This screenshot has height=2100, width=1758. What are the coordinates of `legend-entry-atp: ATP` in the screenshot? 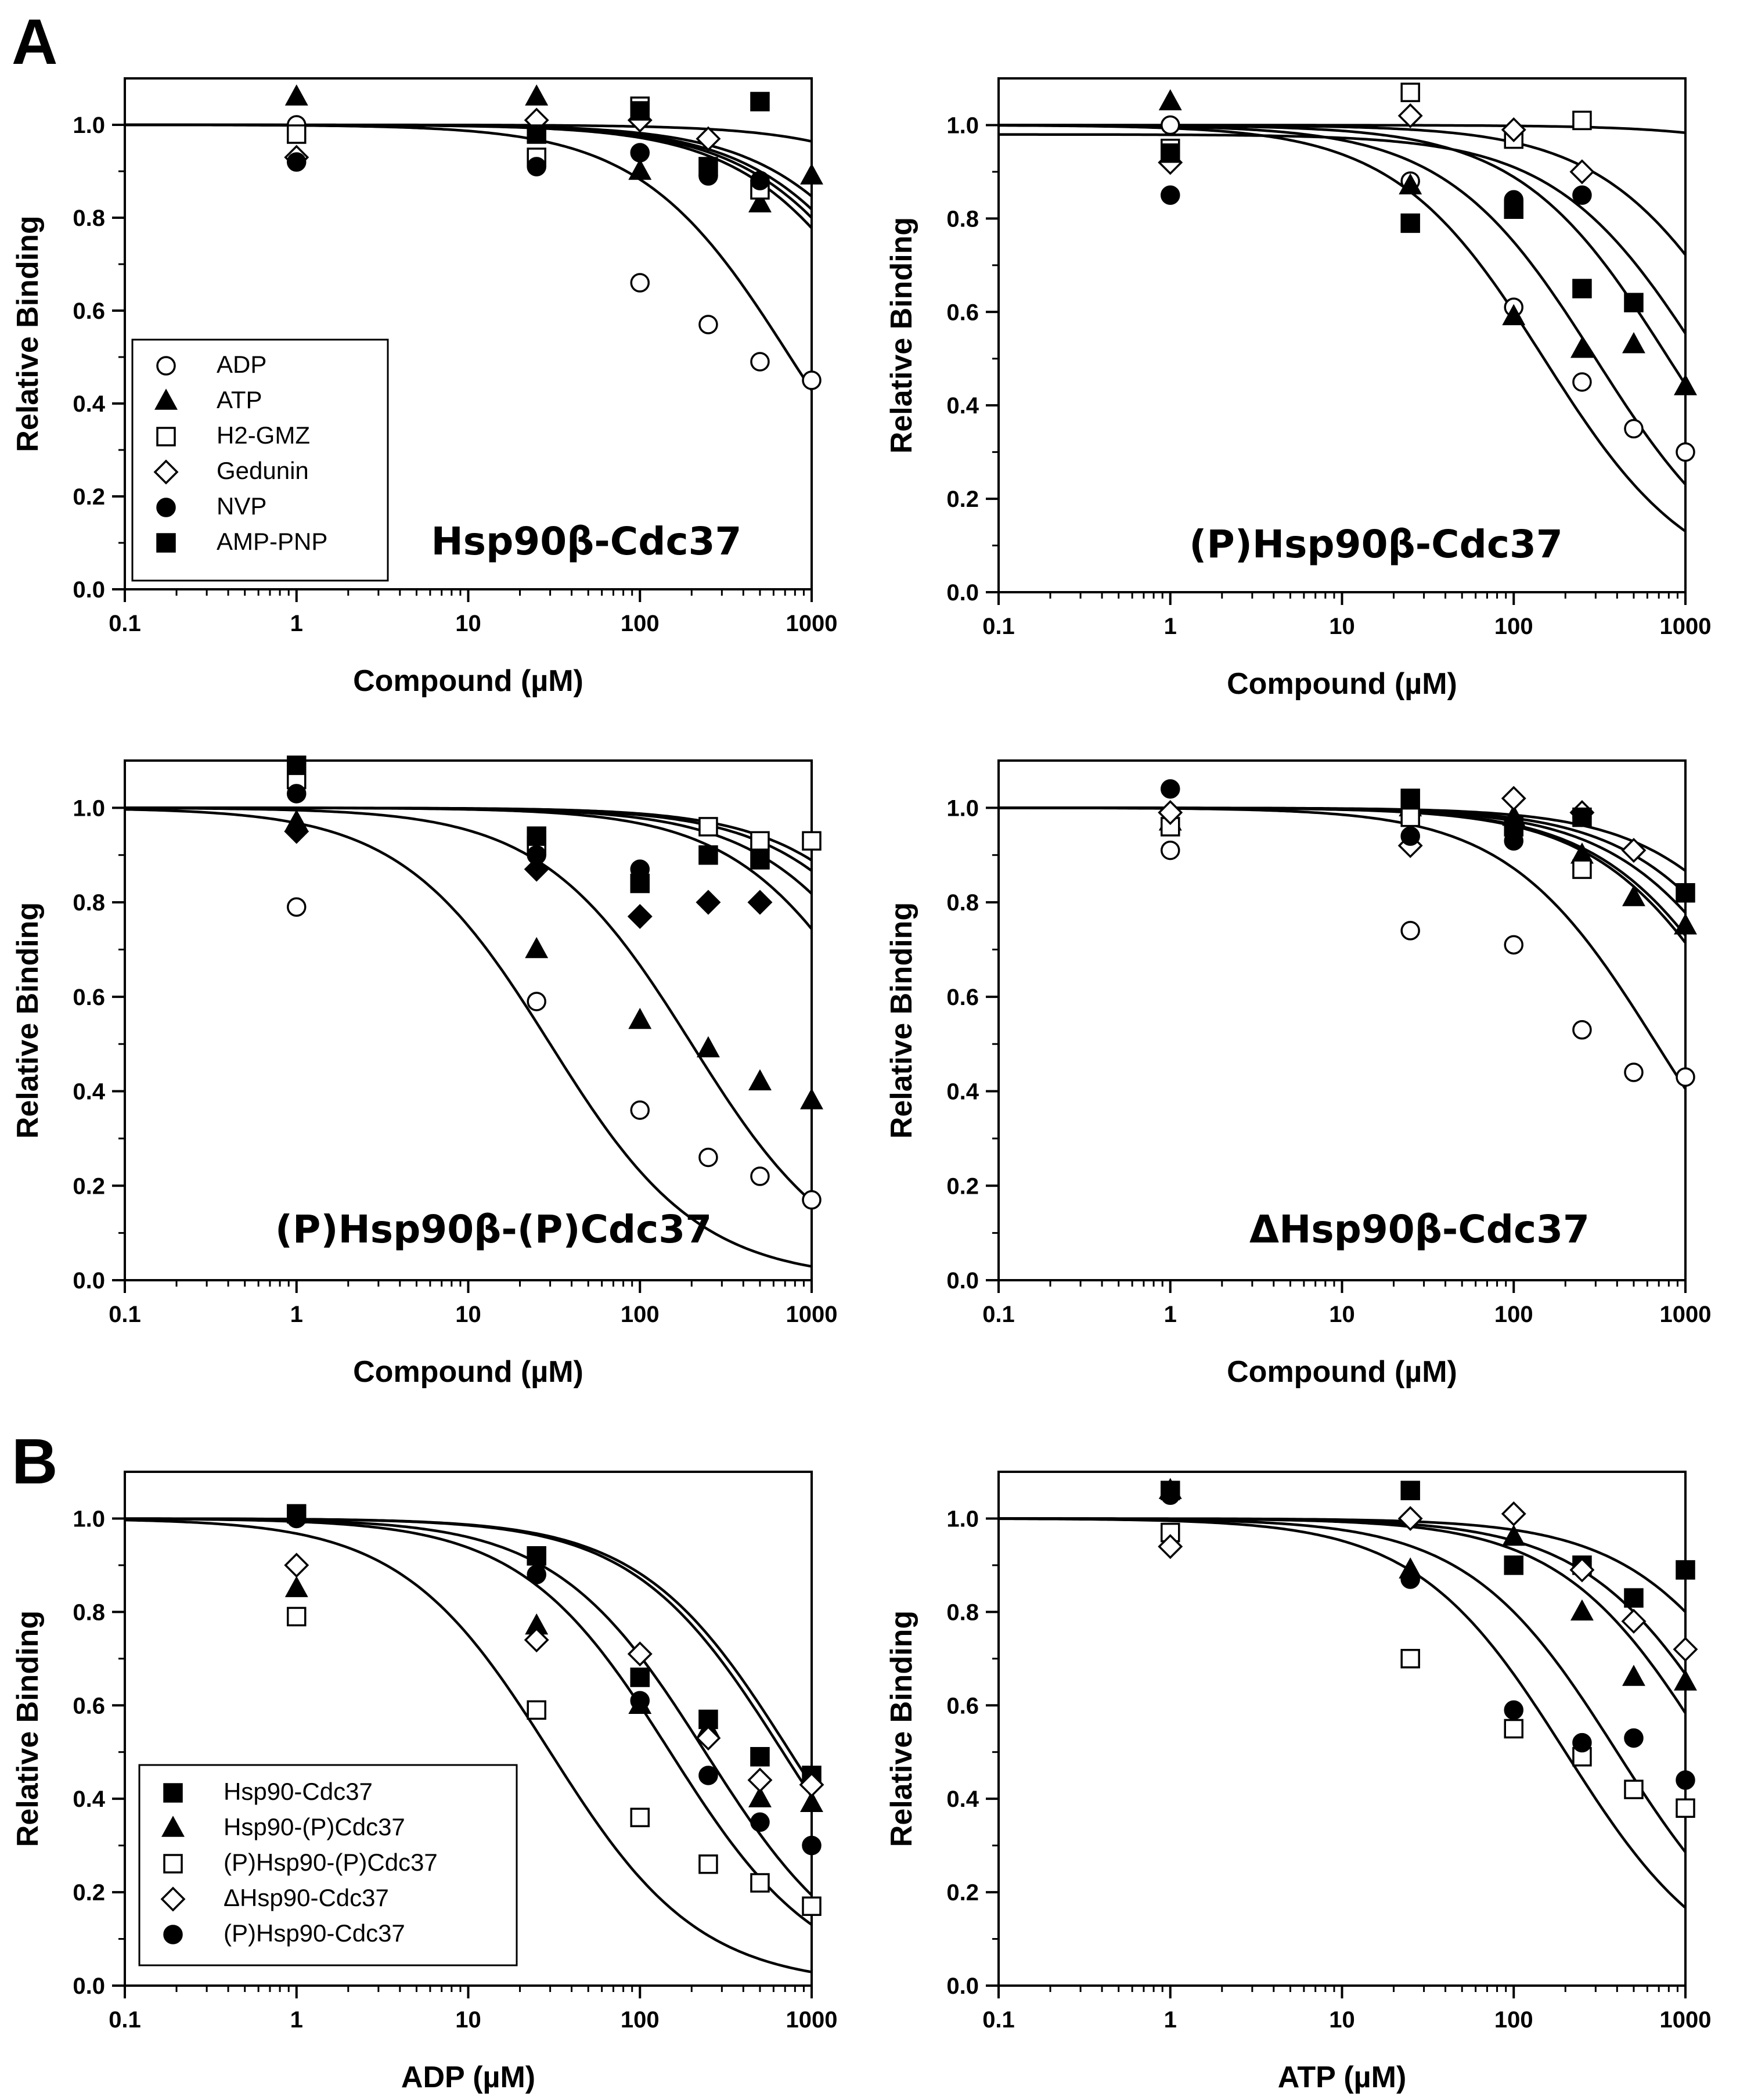 It's located at (239, 400).